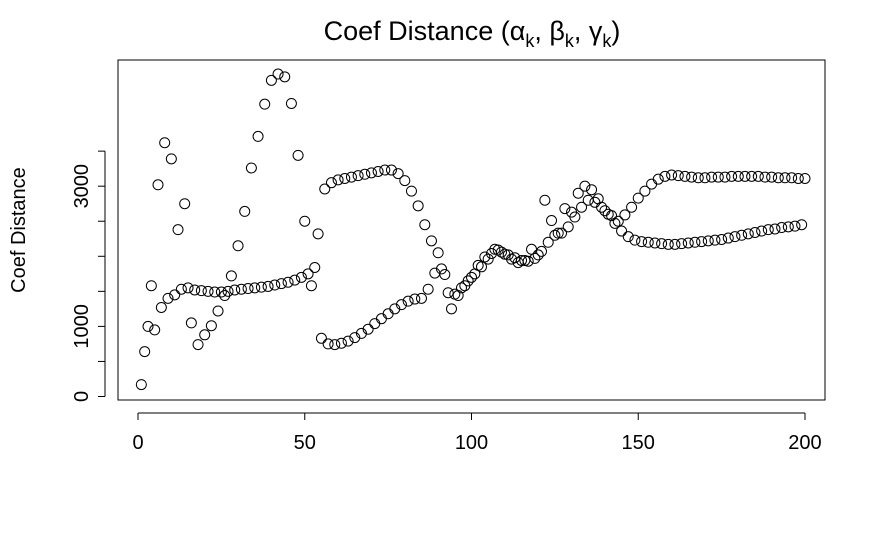 The width and height of the screenshot is (886, 547). Describe the element at coordinates (82, 186) in the screenshot. I see `y-tick-label: 3000` at that location.